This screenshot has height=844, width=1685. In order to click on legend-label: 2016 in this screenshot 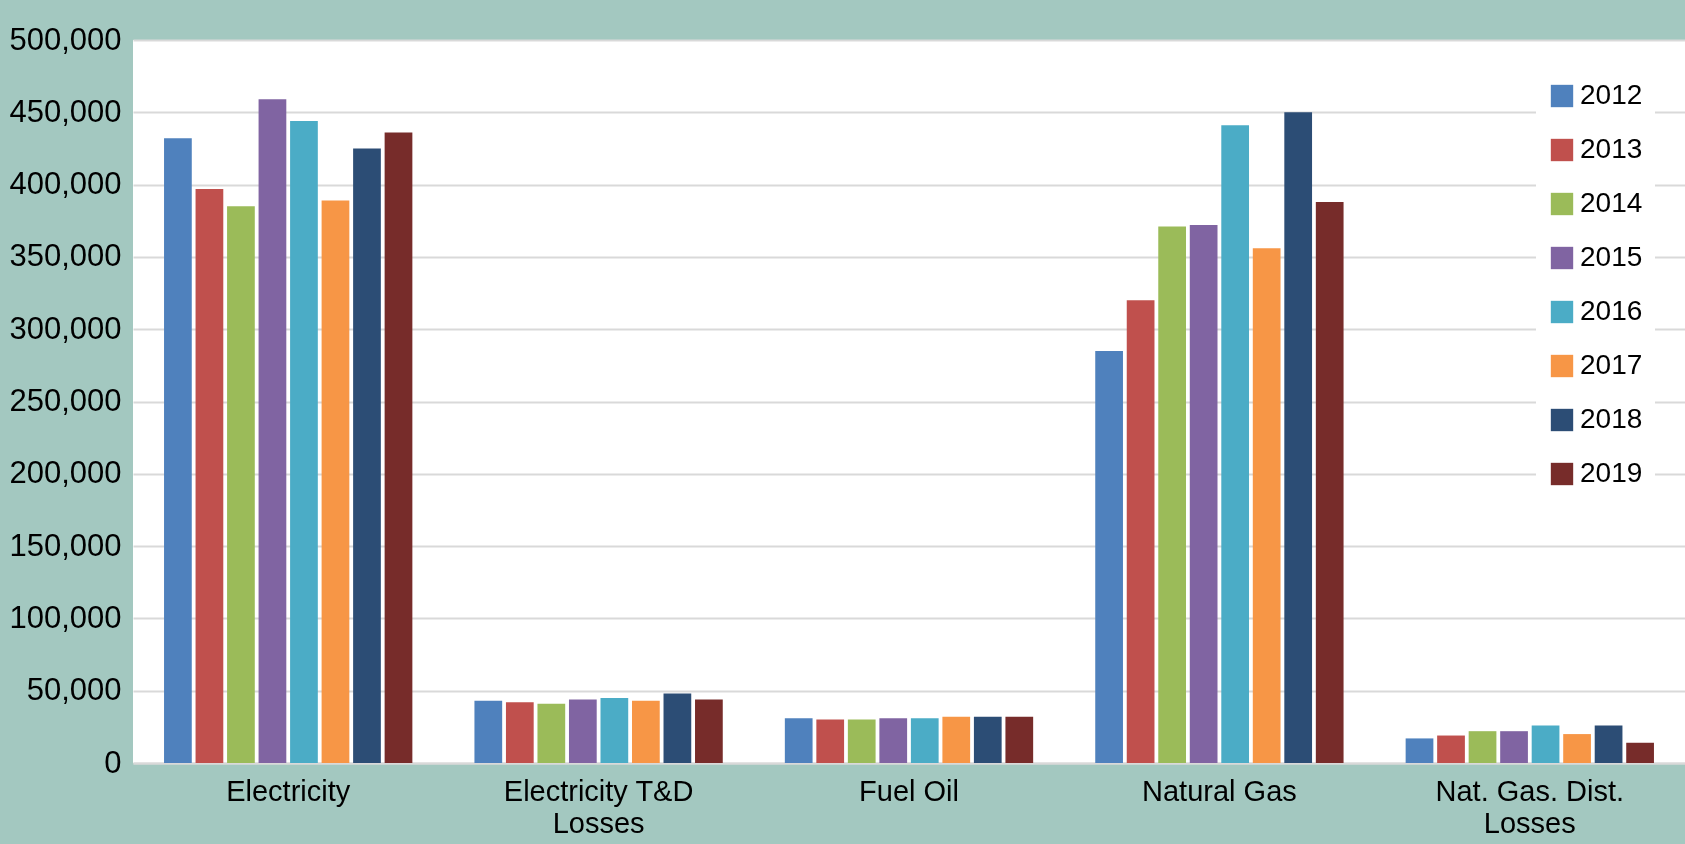, I will do `click(1611, 310)`.